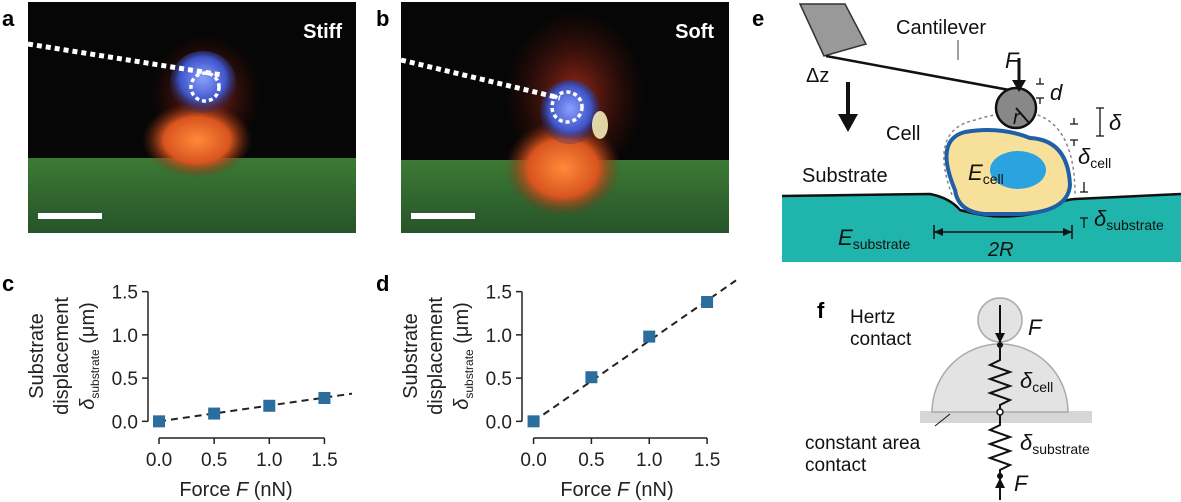 Image resolution: width=1181 pixels, height=502 pixels. What do you see at coordinates (70, 216) in the screenshot?
I see `scale-bar-a` at bounding box center [70, 216].